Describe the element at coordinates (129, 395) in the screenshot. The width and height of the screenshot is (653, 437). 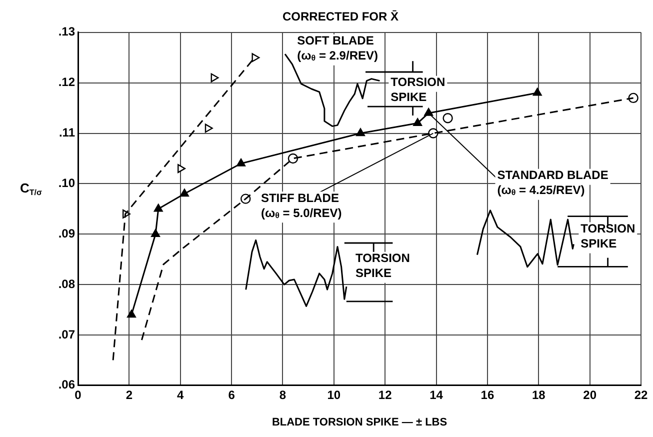
I see `x-tick-label: 2` at that location.